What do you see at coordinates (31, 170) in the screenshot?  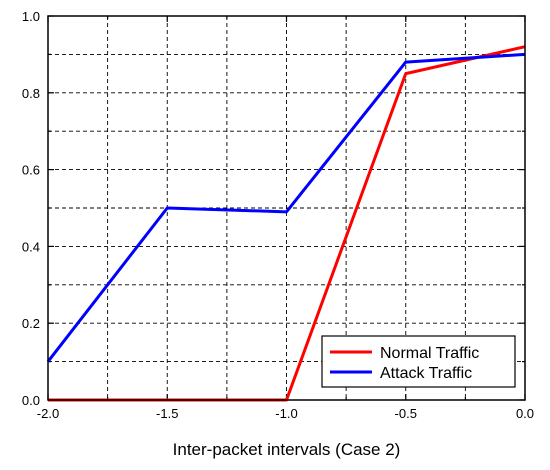 I see `y-tick-label: 0.6` at bounding box center [31, 170].